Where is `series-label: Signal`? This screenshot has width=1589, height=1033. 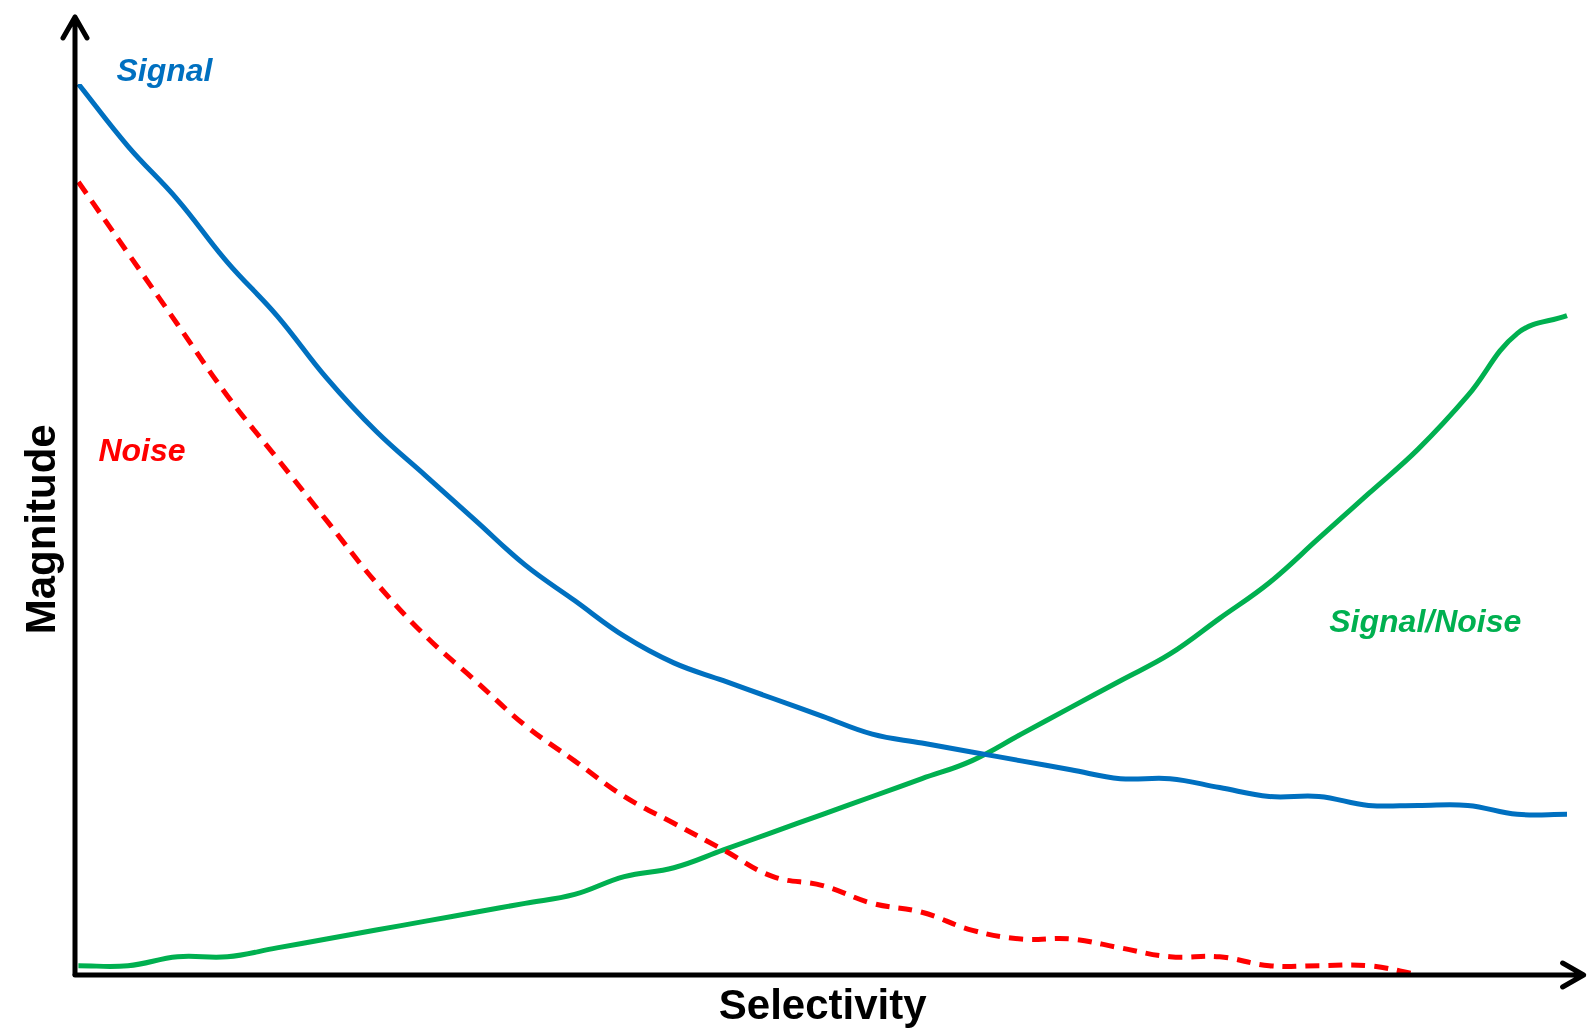
series-label: Signal is located at coordinates (165, 69).